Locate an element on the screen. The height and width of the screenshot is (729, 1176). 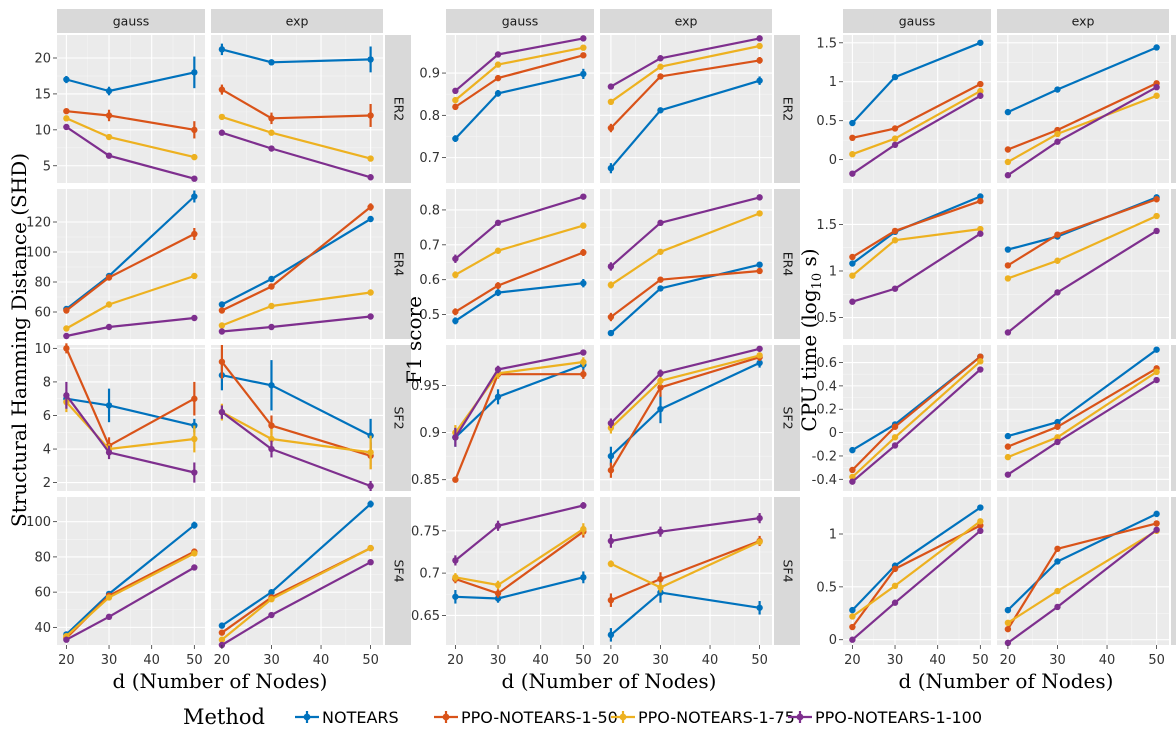
column-strip is located at coordinates (917, 21).